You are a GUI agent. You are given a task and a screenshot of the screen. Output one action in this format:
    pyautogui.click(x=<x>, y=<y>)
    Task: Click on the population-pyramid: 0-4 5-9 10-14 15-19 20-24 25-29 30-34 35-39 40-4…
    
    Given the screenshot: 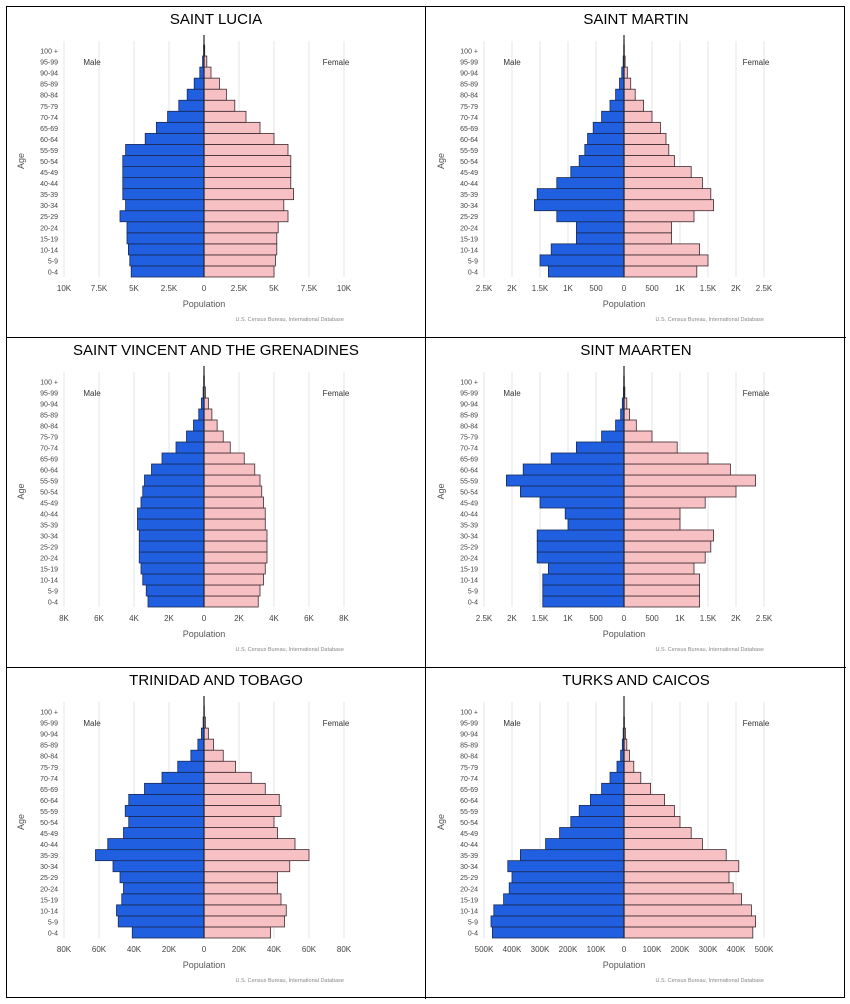 What is the action you would take?
    pyautogui.click(x=183, y=509)
    